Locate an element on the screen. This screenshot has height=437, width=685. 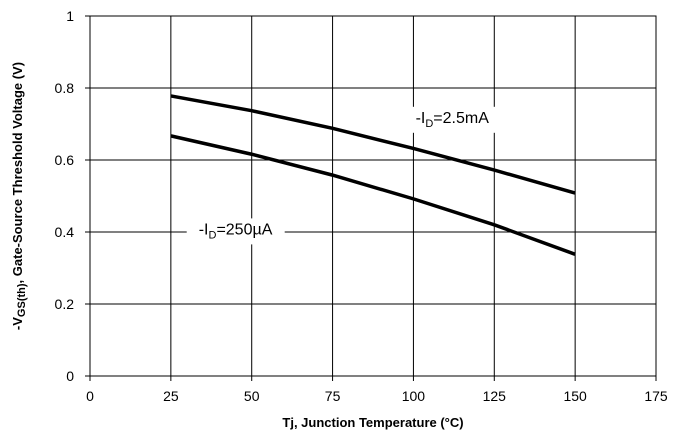
series-label-text-1: -ID=250µA is located at coordinates (236, 231).